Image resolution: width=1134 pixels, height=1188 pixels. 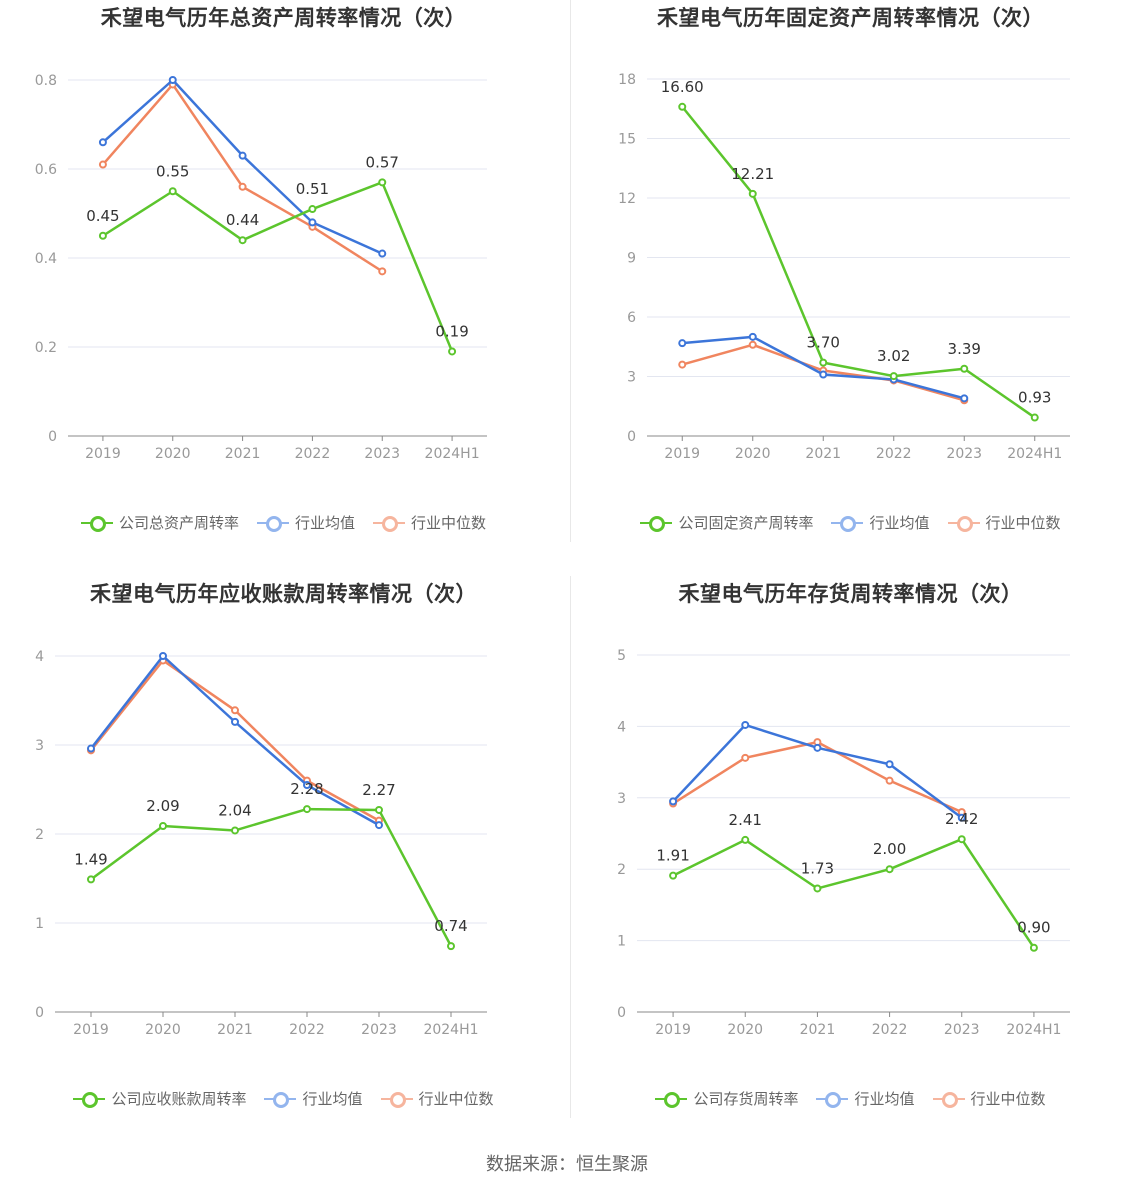 What do you see at coordinates (627, 199) in the screenshot?
I see `y-tick-label: 12` at bounding box center [627, 199].